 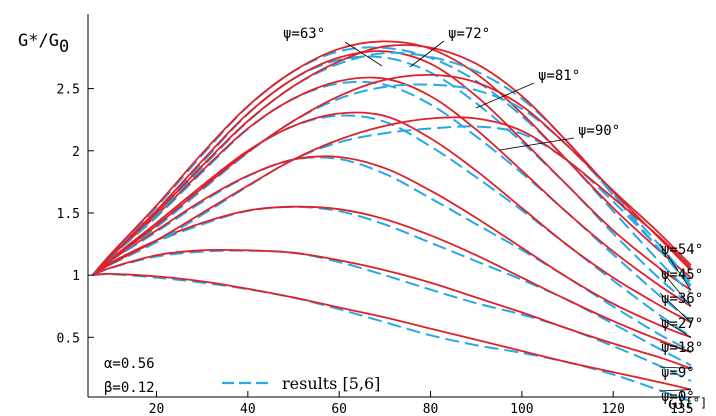 I want to click on y-tick-label-2: 2, so click(x=76, y=152).